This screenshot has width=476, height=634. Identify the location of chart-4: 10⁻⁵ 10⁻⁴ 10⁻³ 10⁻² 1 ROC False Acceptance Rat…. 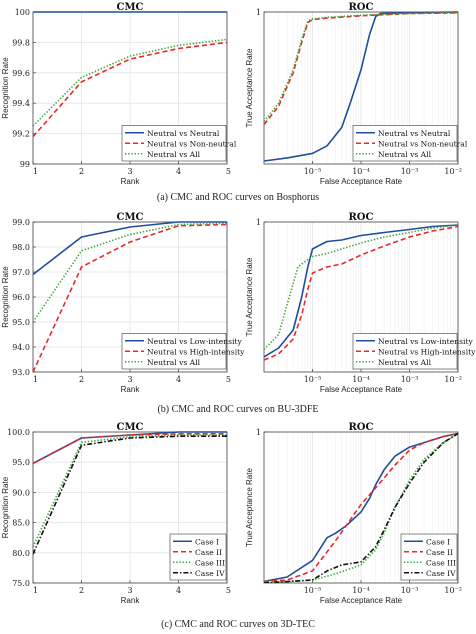
(360, 303).